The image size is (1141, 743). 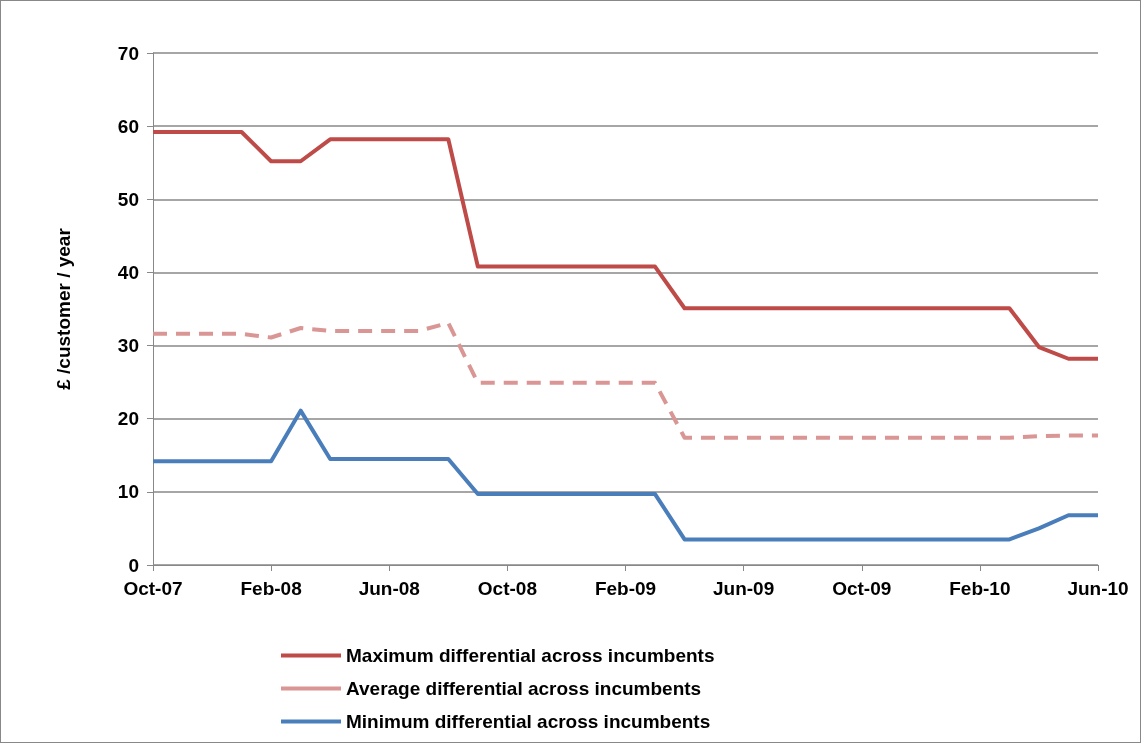 What do you see at coordinates (524, 688) in the screenshot?
I see `legend-label: Average differential across incumbents` at bounding box center [524, 688].